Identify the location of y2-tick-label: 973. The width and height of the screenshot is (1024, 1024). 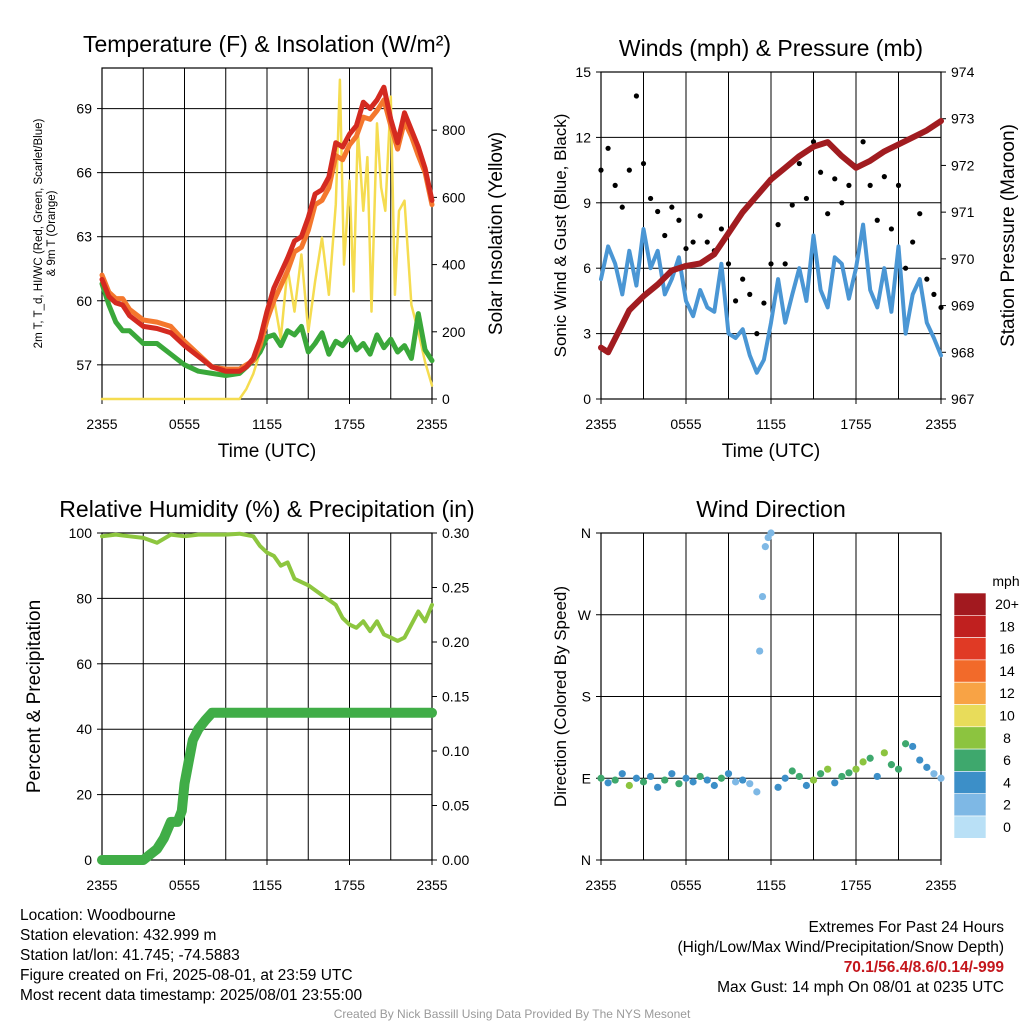
(963, 119).